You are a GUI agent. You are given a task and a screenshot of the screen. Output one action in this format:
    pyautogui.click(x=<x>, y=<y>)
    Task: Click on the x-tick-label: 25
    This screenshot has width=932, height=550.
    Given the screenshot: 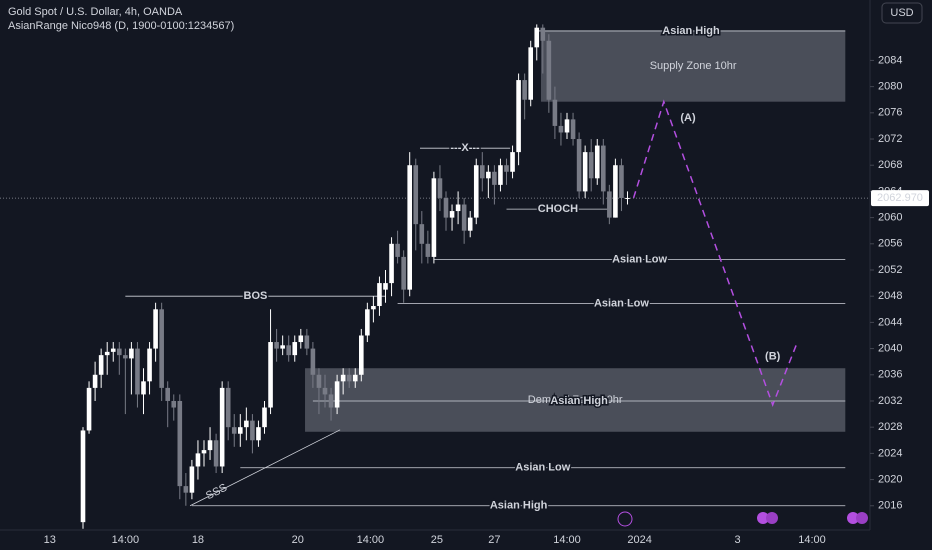 What is the action you would take?
    pyautogui.click(x=437, y=540)
    